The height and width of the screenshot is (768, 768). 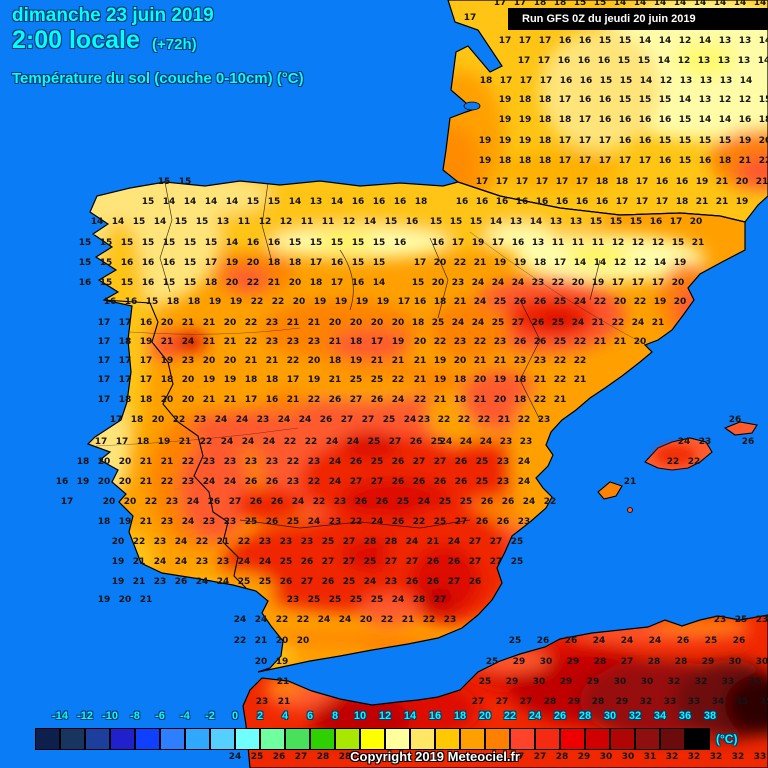 What do you see at coordinates (76, 40) in the screenshot?
I see `local-time-title: 2:00 locale` at bounding box center [76, 40].